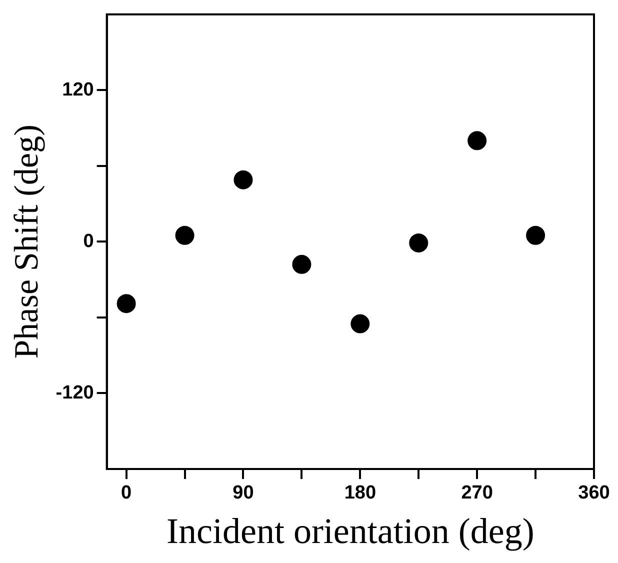 Image resolution: width=618 pixels, height=563 pixels. What do you see at coordinates (27, 241) in the screenshot?
I see `y-axis-title: Phase Shift (deg)` at bounding box center [27, 241].